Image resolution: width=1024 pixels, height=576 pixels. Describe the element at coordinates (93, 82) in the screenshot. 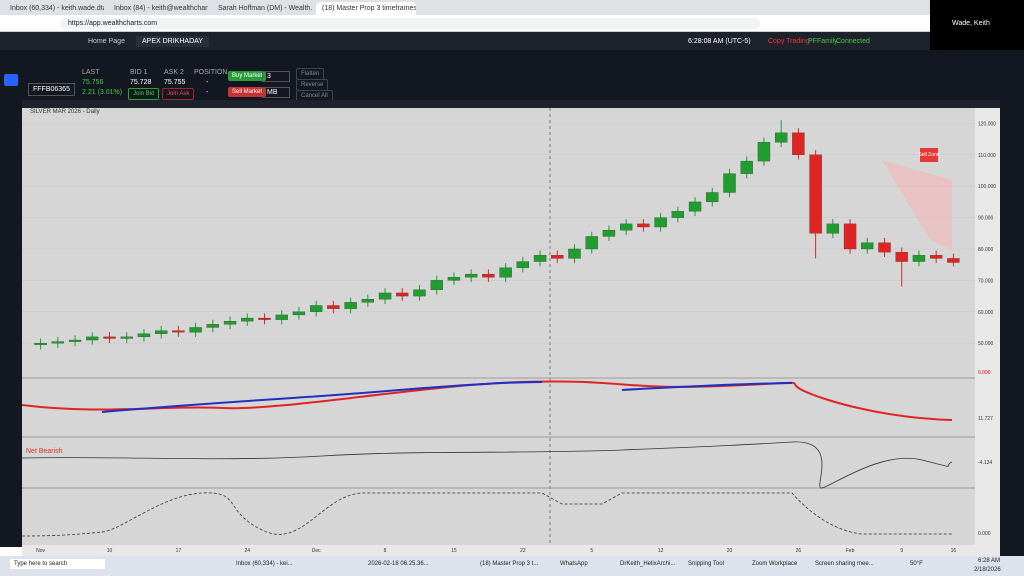

I see `last: 75.756` at that location.